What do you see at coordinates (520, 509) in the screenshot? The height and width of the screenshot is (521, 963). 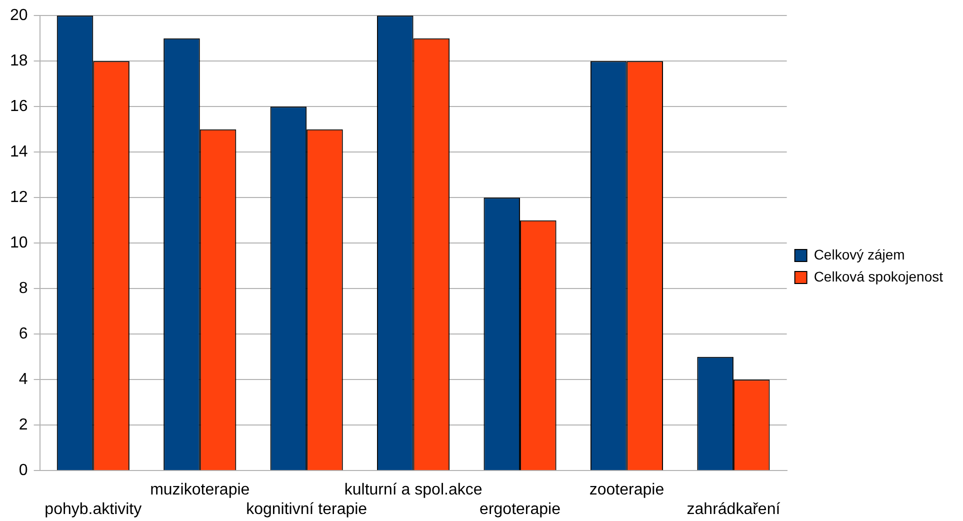 I see `x-tick-label: ergoterapie` at bounding box center [520, 509].